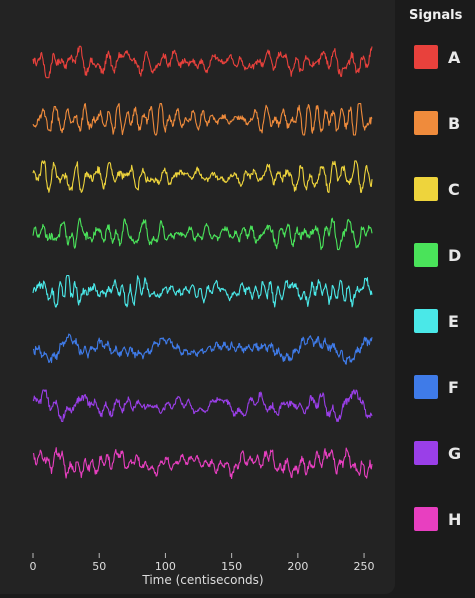 Image resolution: width=475 pixels, height=598 pixels. I want to click on legend-label: C, so click(454, 189).